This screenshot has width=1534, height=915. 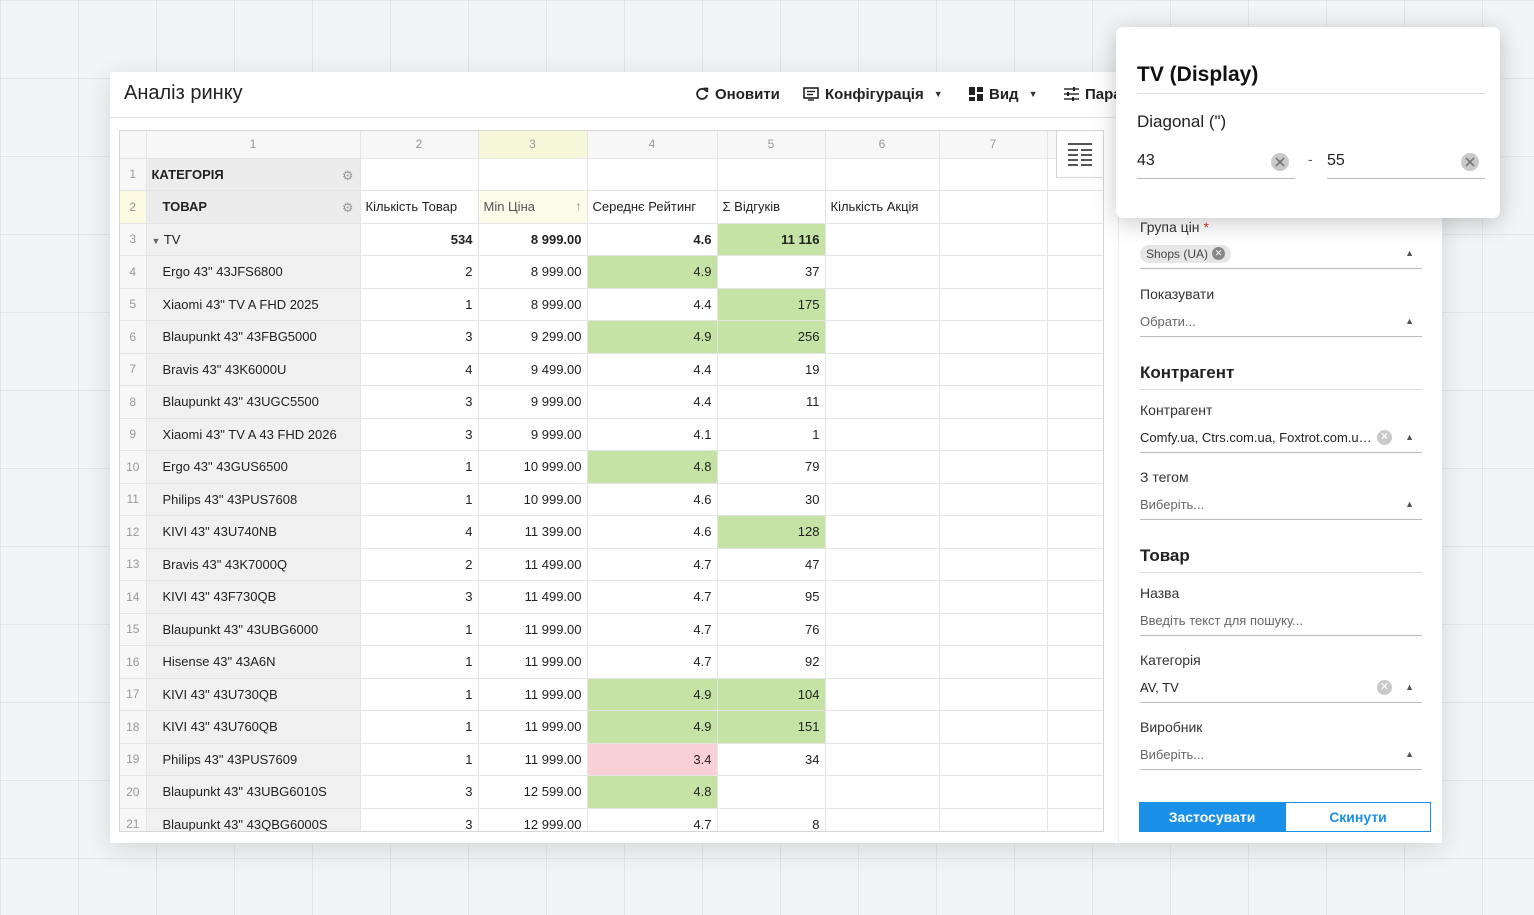 I want to click on table-row: 14 KIVI 43" 43F730QB 3 11 499.00 4.7 95, so click(x=611, y=597).